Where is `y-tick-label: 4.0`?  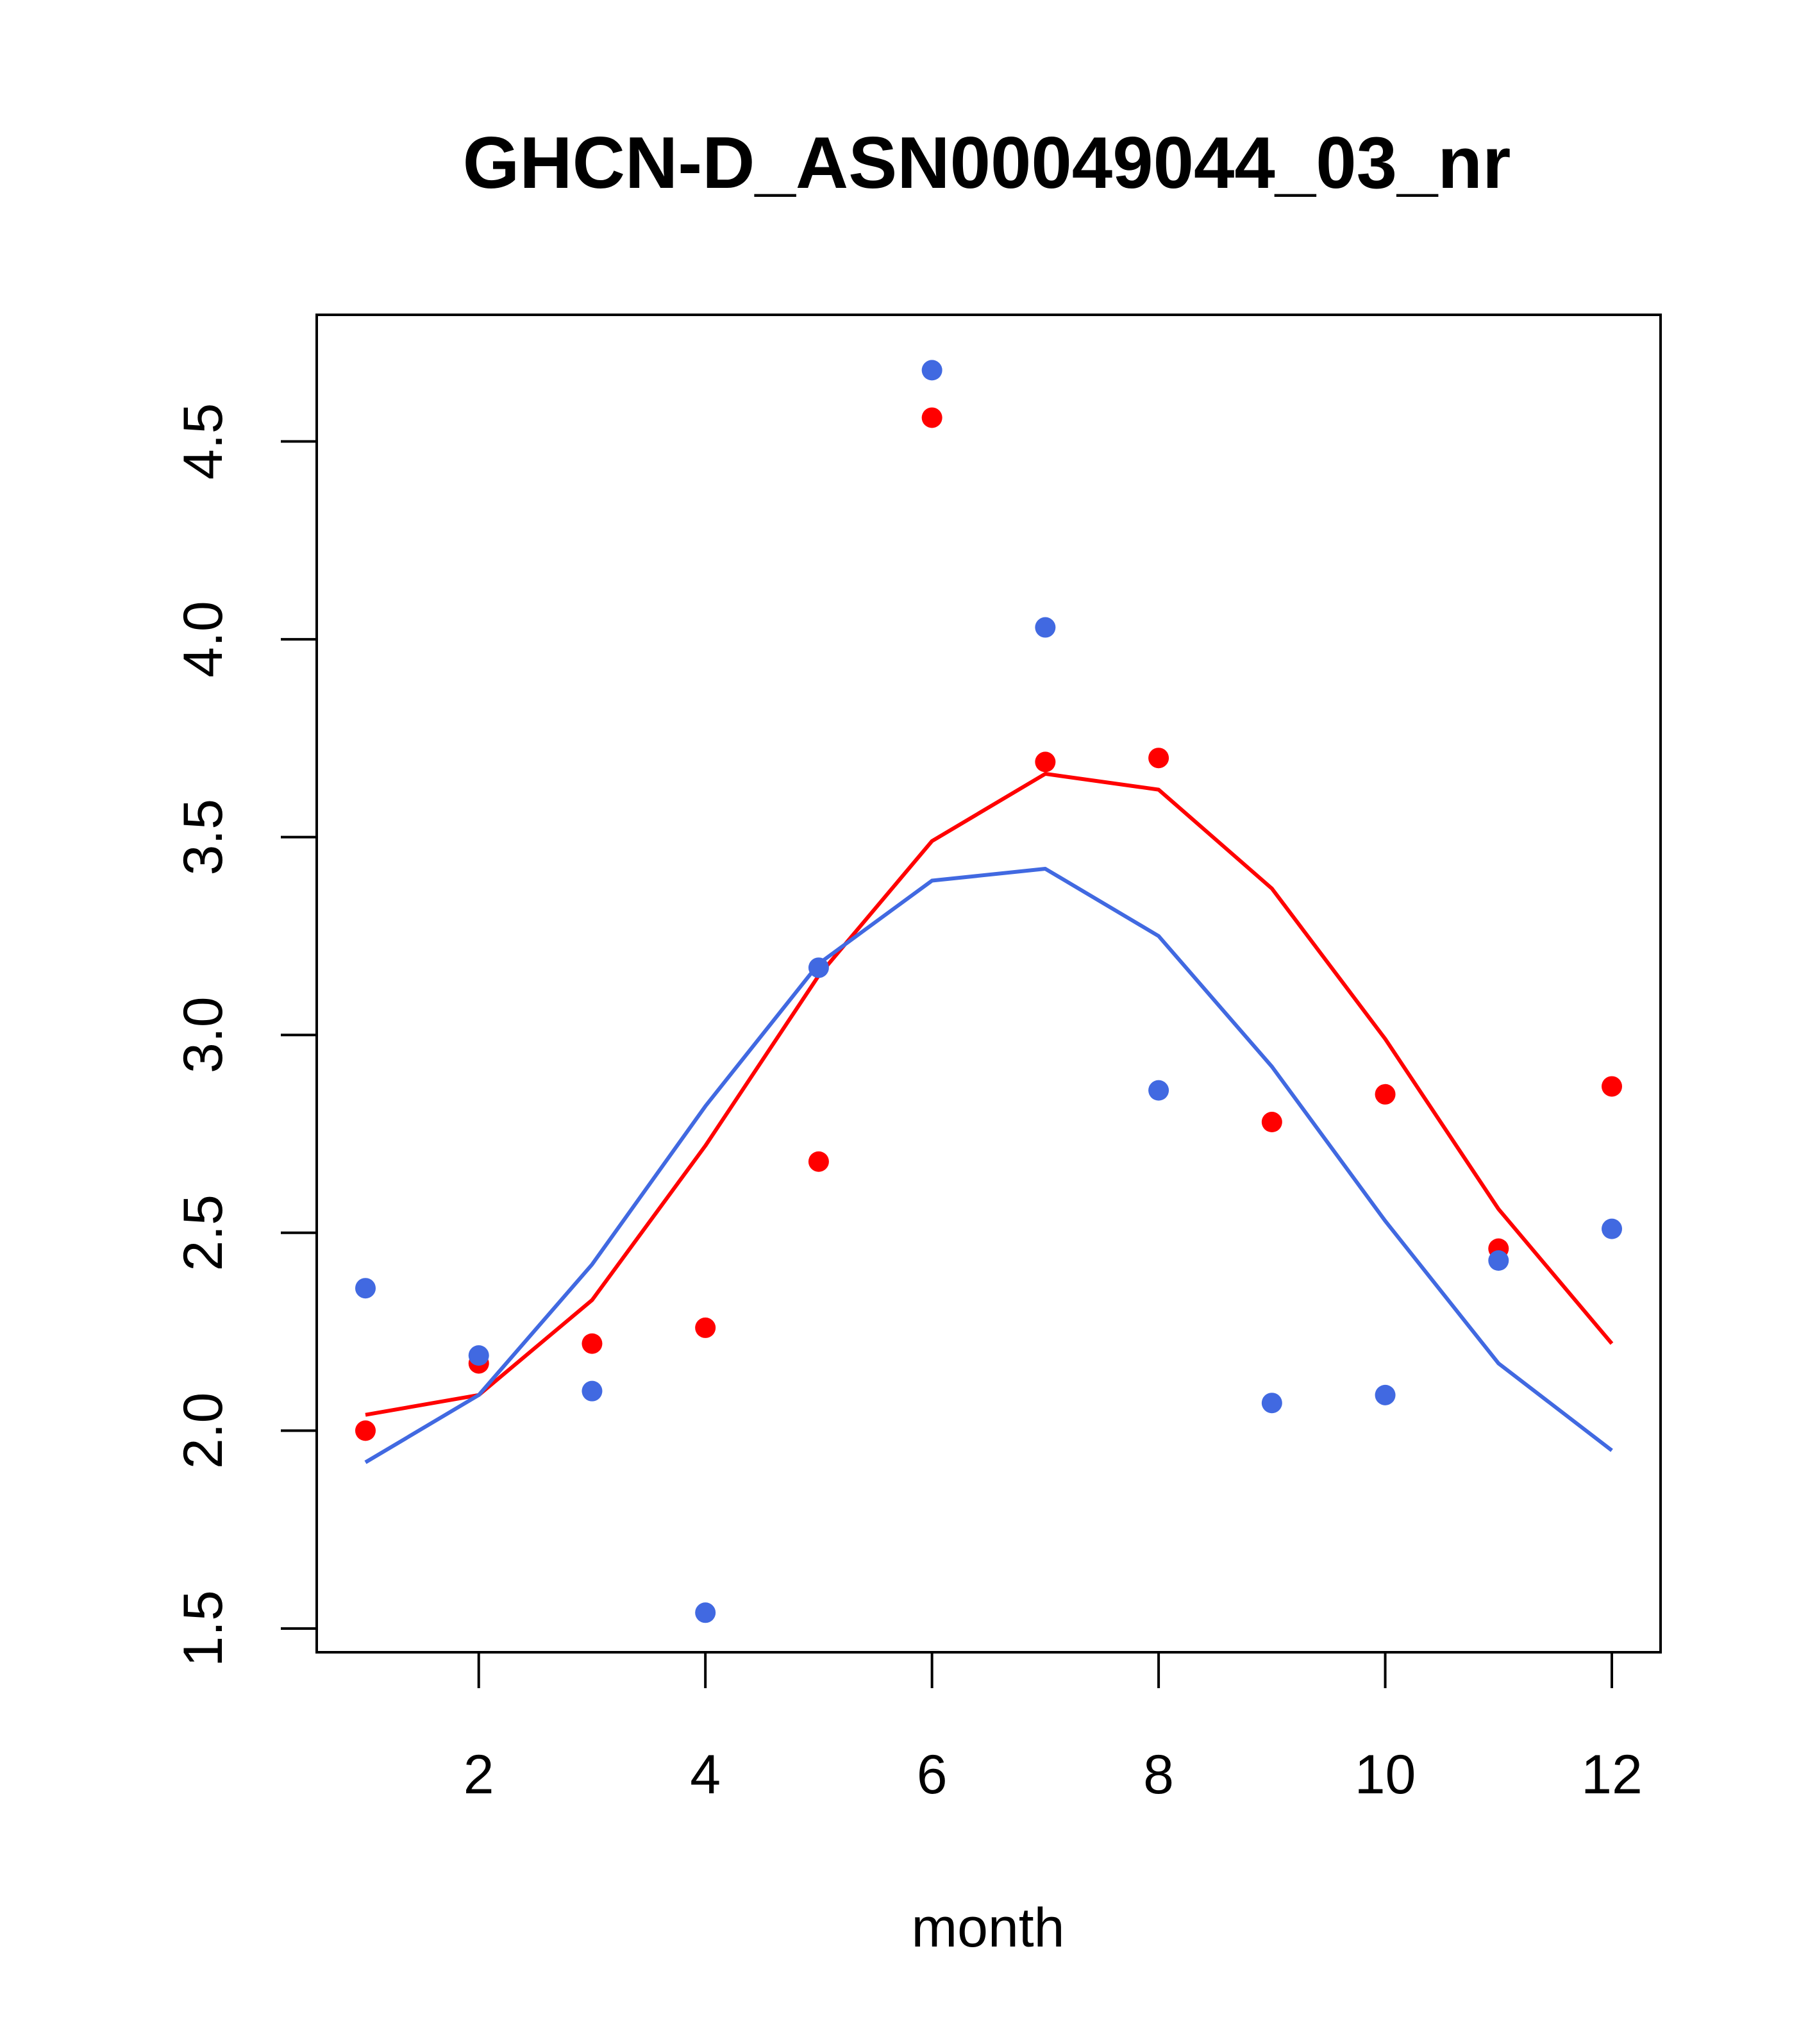
y-tick-label: 4.0 is located at coordinates (203, 639).